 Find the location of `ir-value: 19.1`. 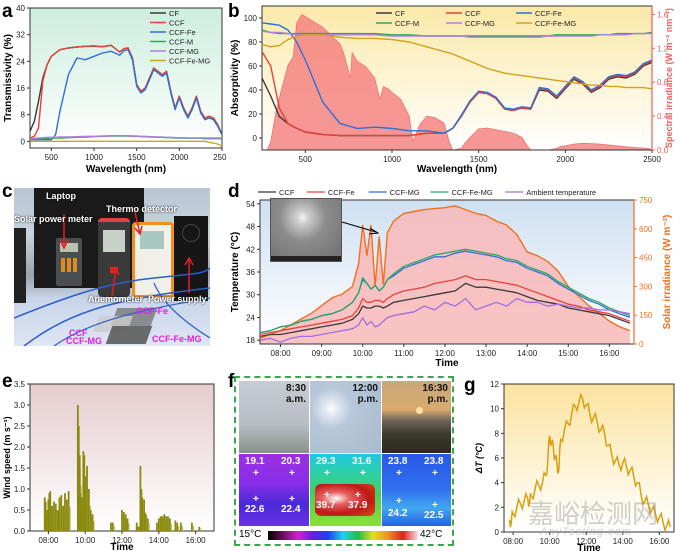

ir-value: 19.1 is located at coordinates (255, 461).